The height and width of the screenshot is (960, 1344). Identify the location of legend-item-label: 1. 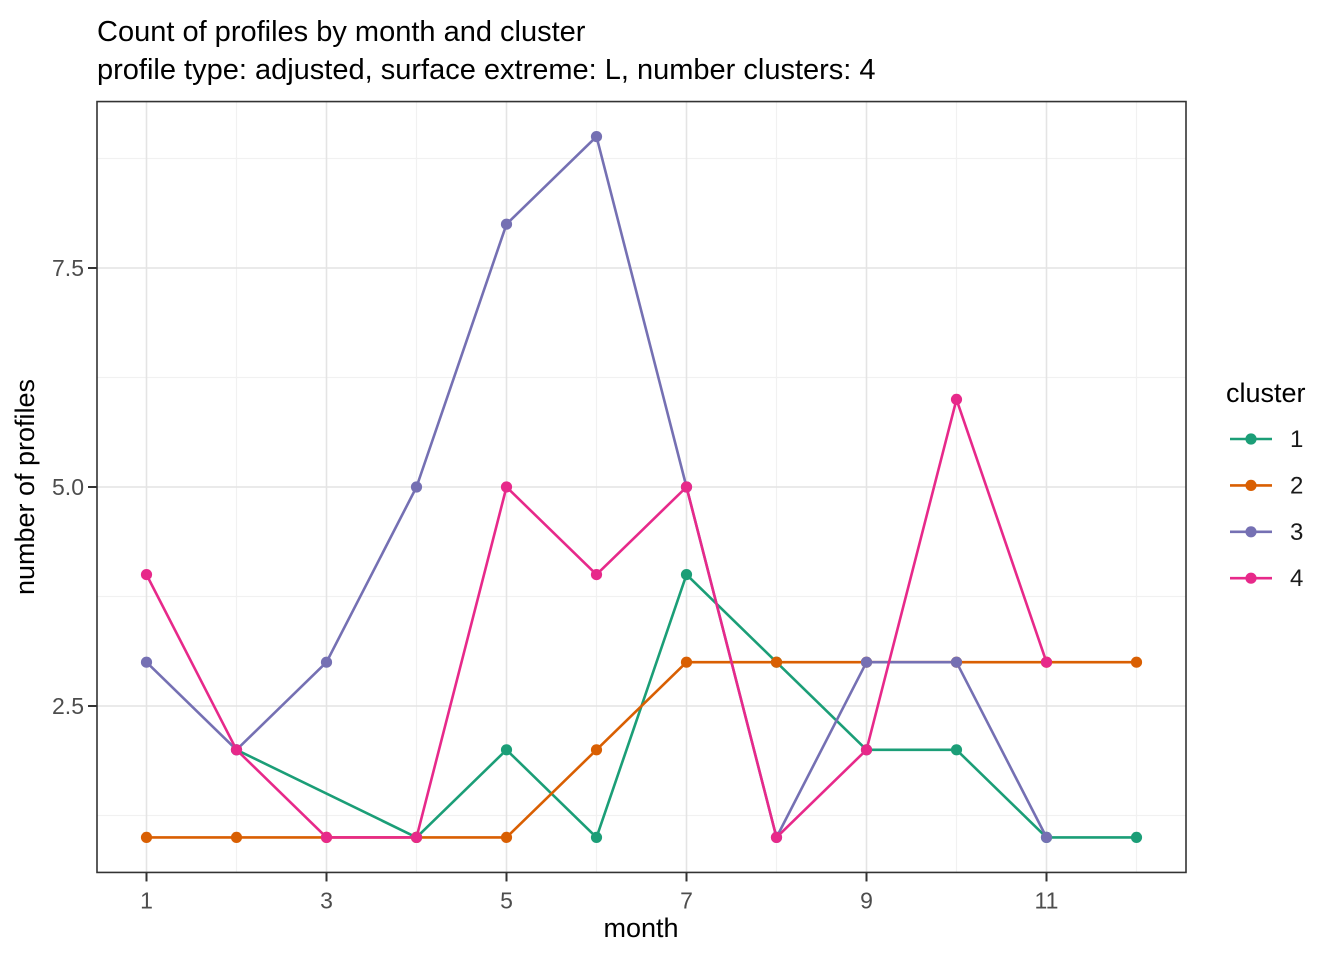
(1296, 439).